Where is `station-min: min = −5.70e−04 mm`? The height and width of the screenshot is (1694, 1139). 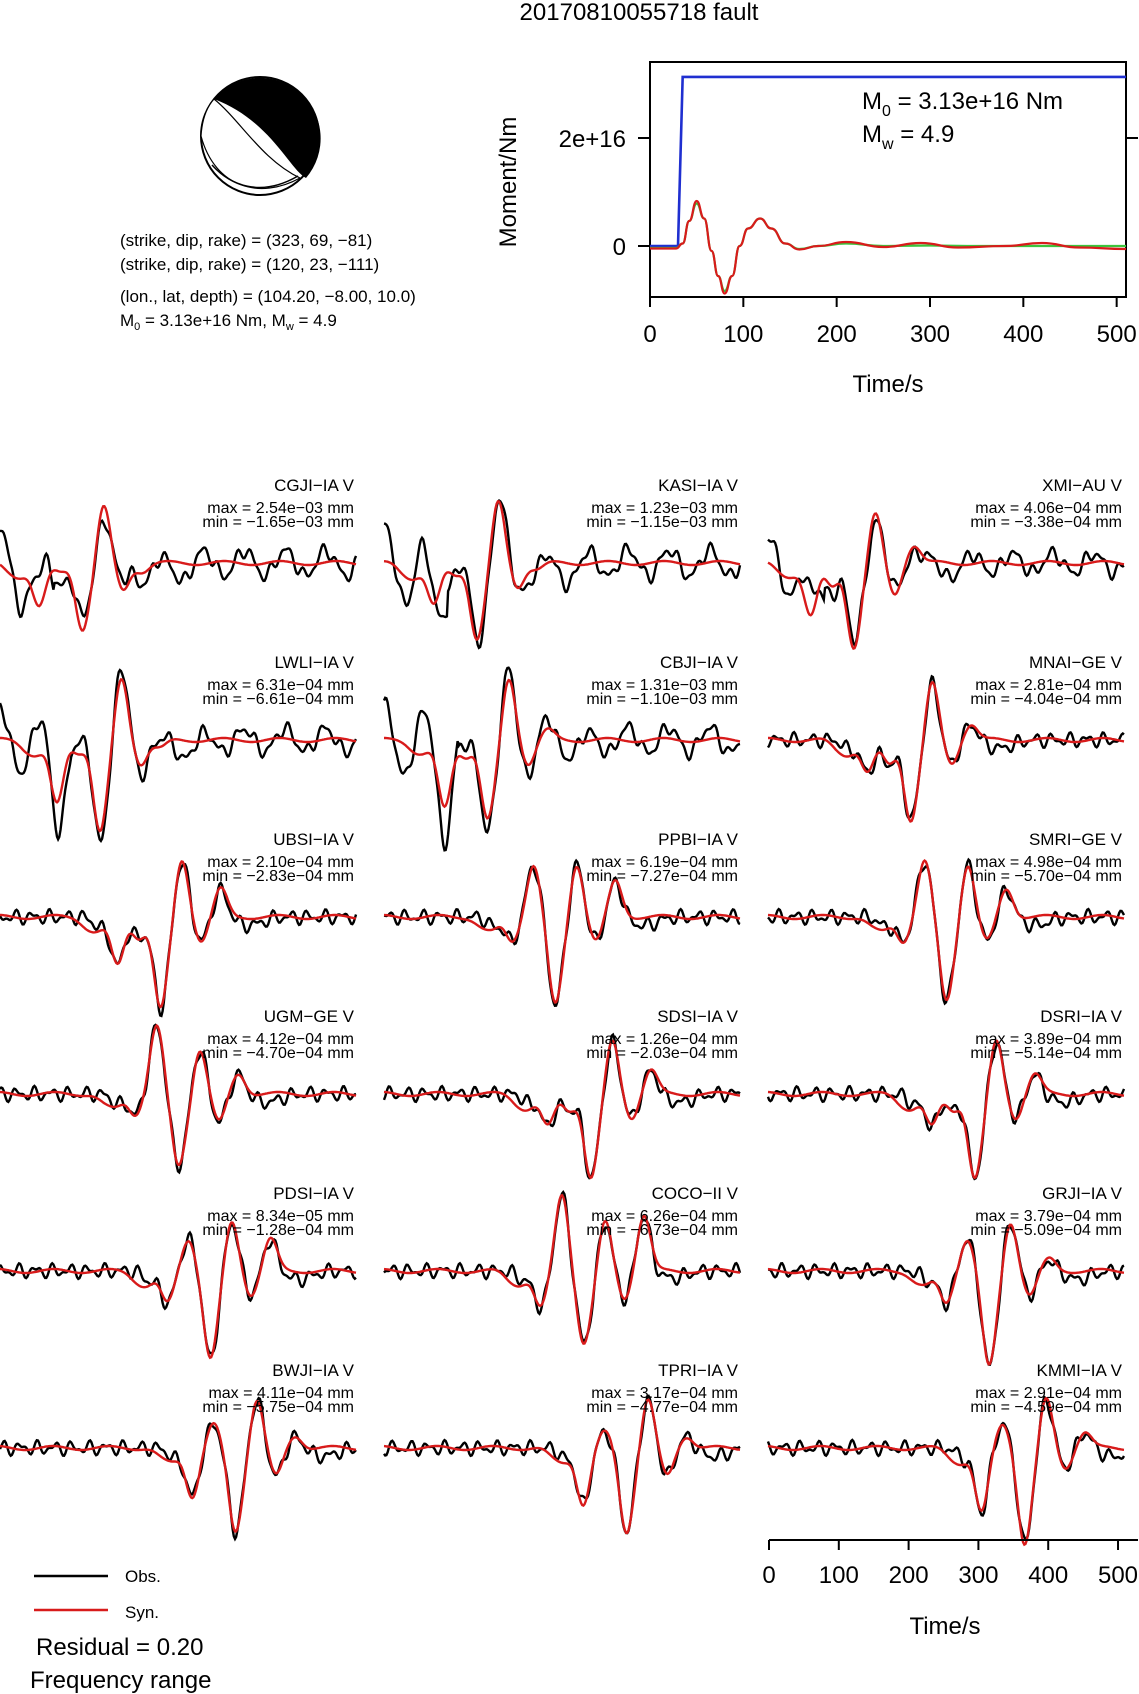
station-min: min = −5.70e−04 mm is located at coordinates (1046, 876).